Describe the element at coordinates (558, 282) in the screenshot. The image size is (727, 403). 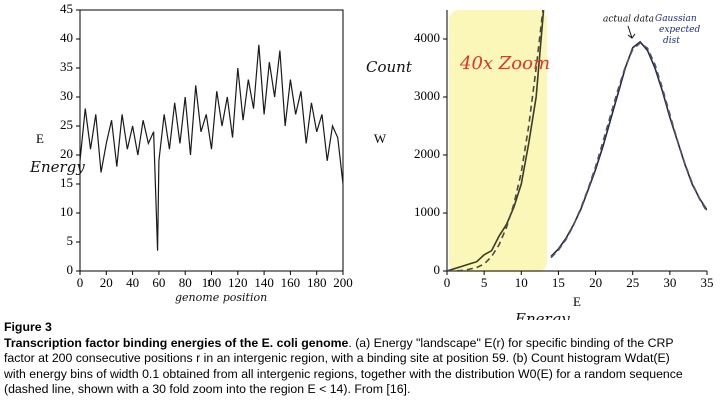
I see `x-tick-label: 15` at that location.